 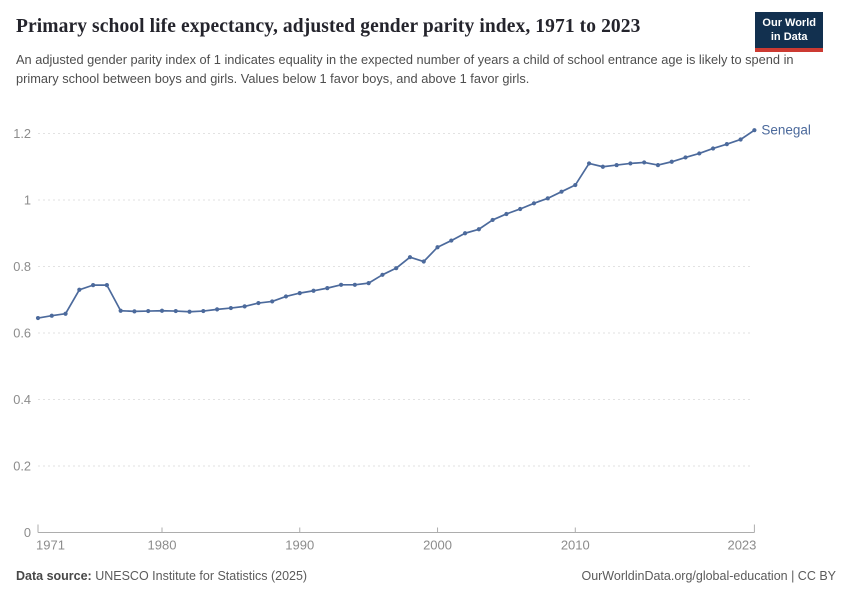 What do you see at coordinates (575, 545) in the screenshot?
I see `x-tick-label: 2010` at bounding box center [575, 545].